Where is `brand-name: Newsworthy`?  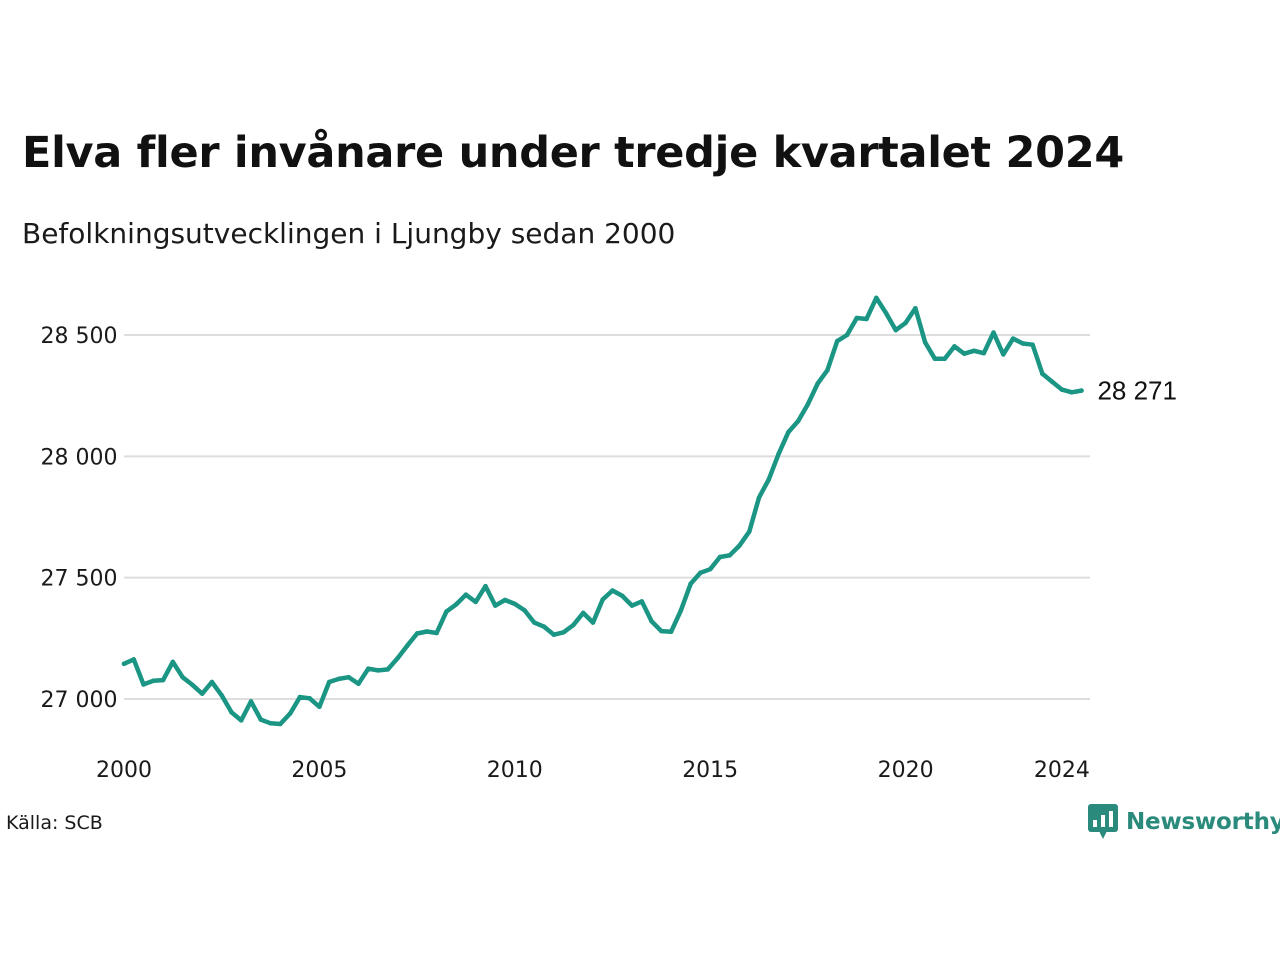 brand-name: Newsworthy is located at coordinates (1203, 822).